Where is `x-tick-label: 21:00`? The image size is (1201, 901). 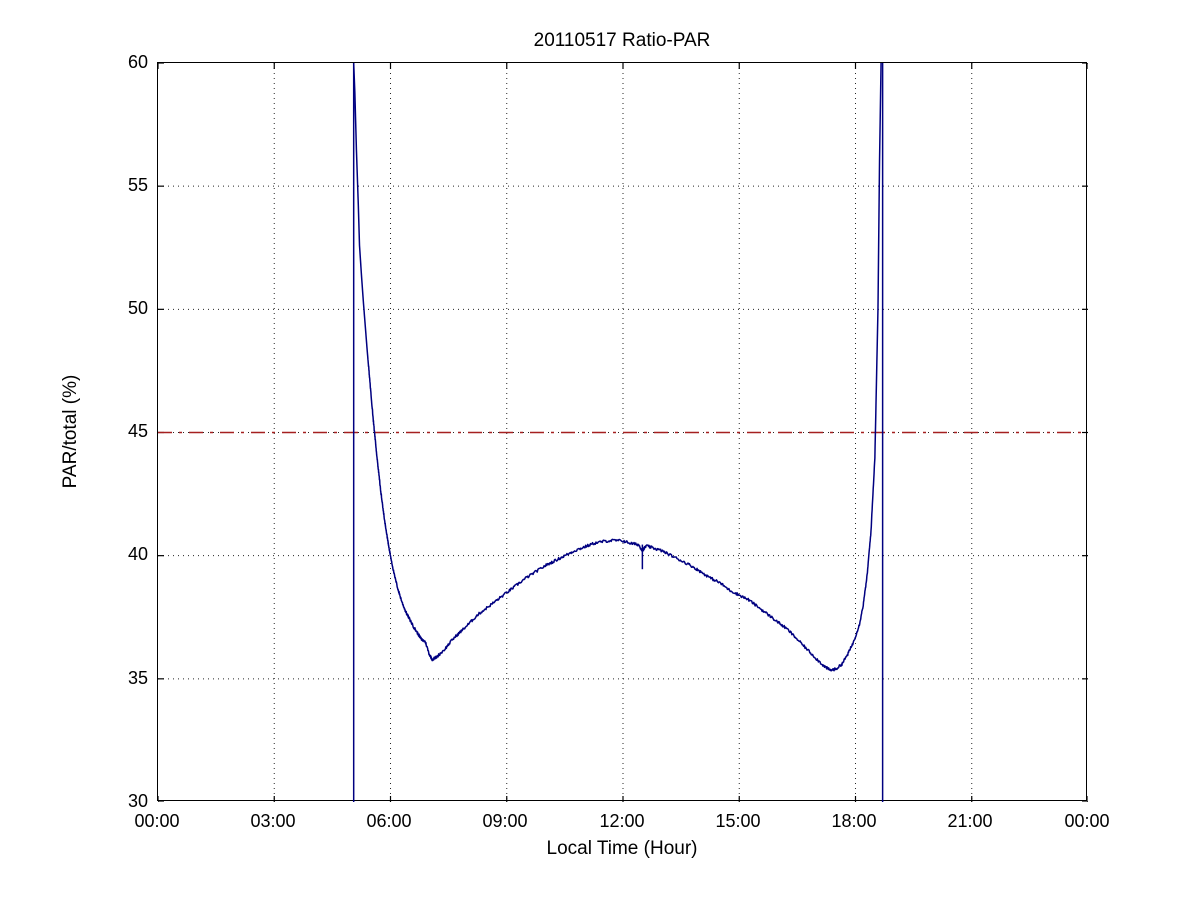
x-tick-label: 21:00 is located at coordinates (970, 821).